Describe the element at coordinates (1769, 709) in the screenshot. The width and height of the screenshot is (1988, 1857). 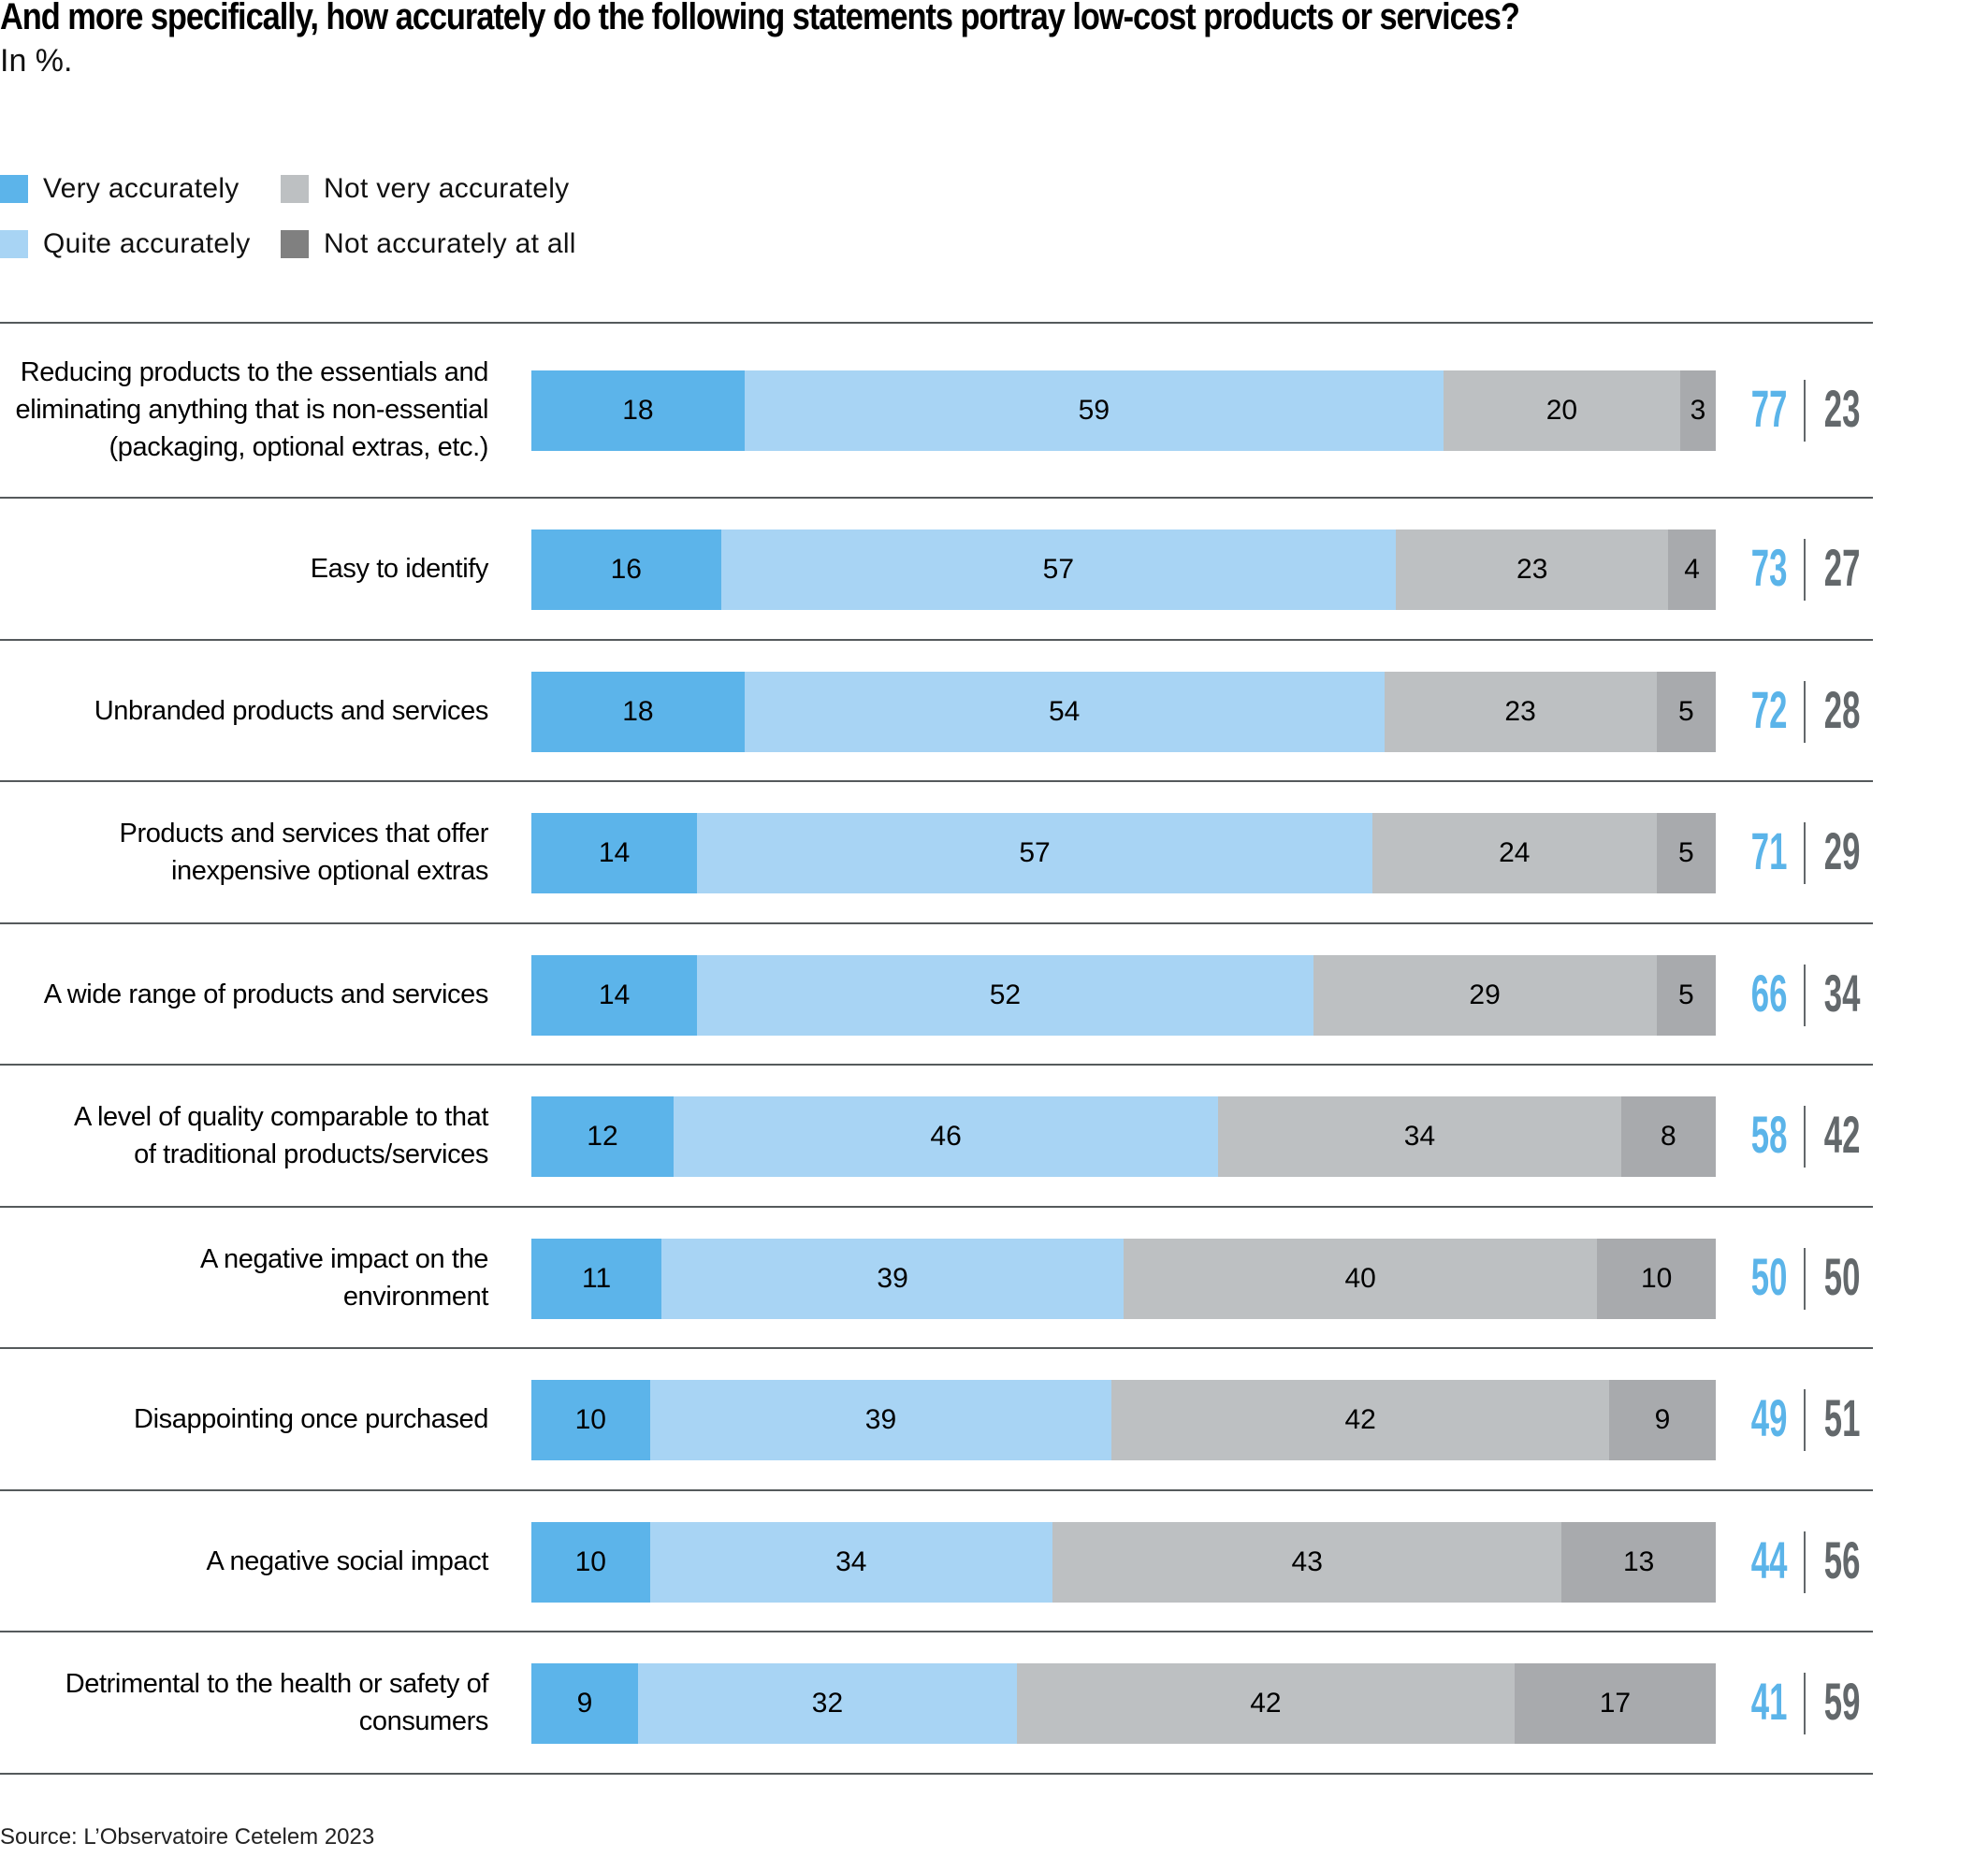
I see `total-accurate: 72` at that location.